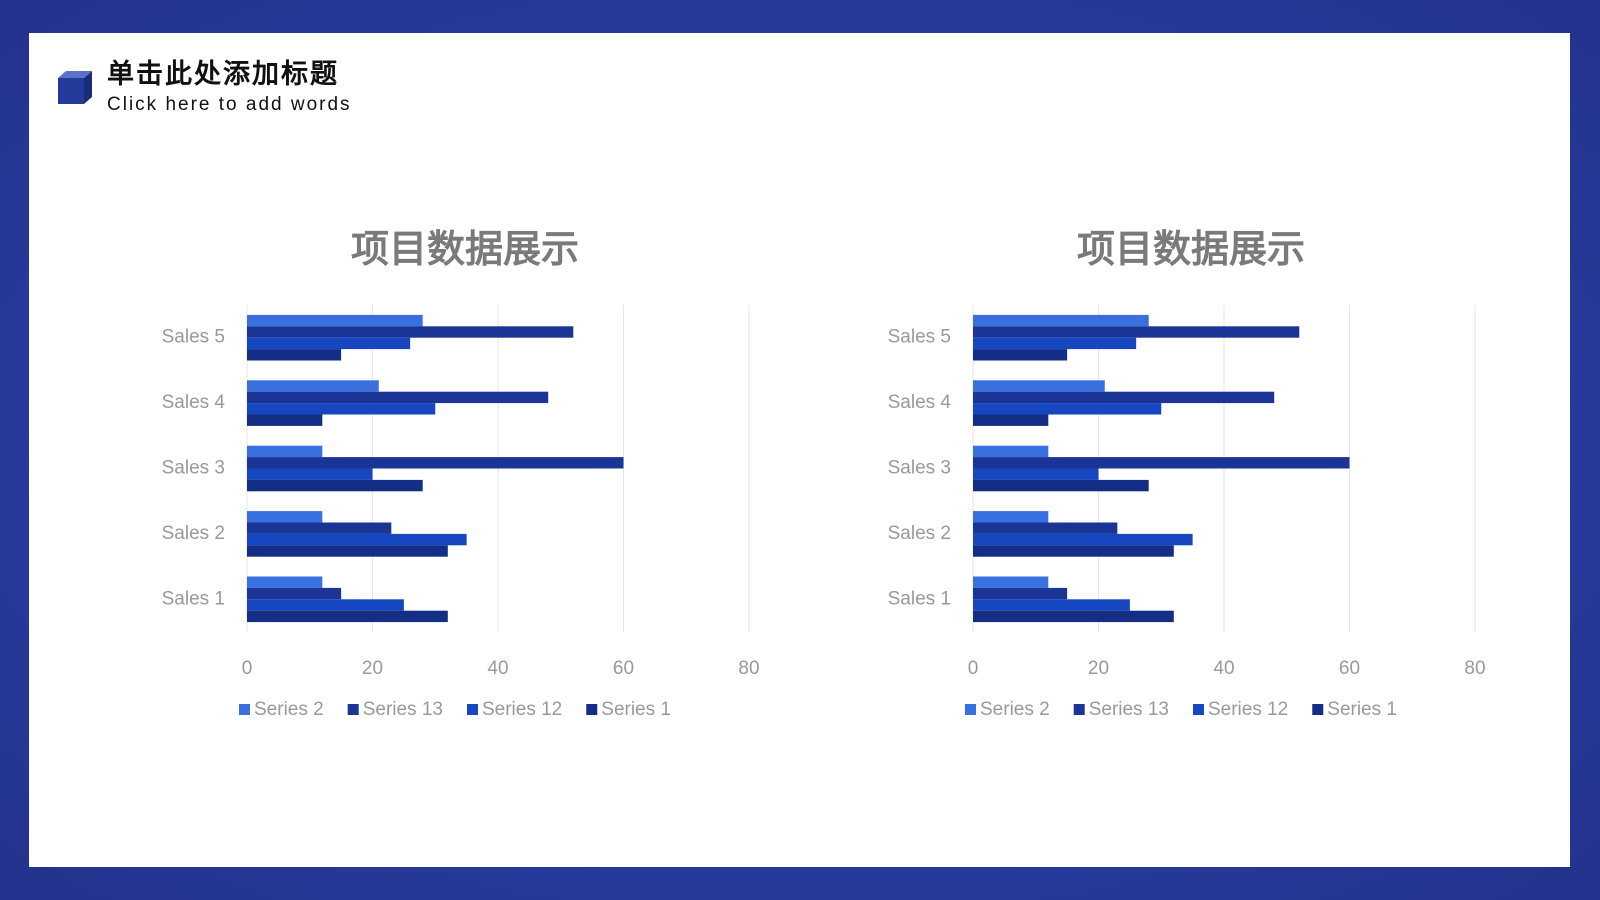 The height and width of the screenshot is (900, 1600). I want to click on cube-icon, so click(75, 87).